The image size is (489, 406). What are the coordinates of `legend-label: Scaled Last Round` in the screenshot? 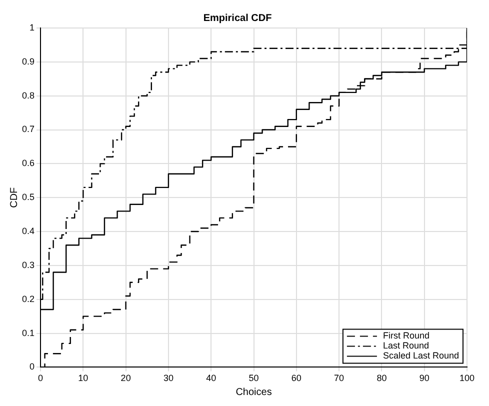 It's located at (421, 355).